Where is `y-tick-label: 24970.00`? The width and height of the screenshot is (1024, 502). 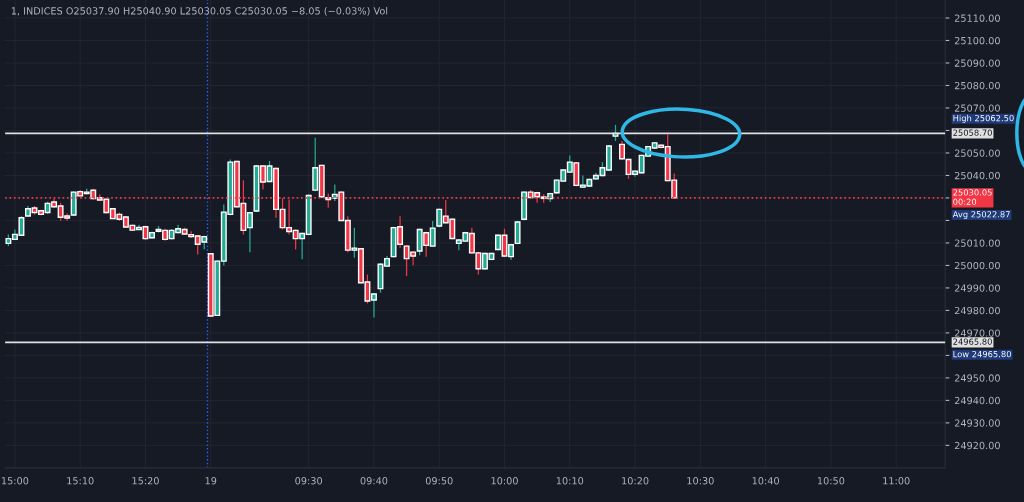 y-tick-label: 24970.00 is located at coordinates (977, 333).